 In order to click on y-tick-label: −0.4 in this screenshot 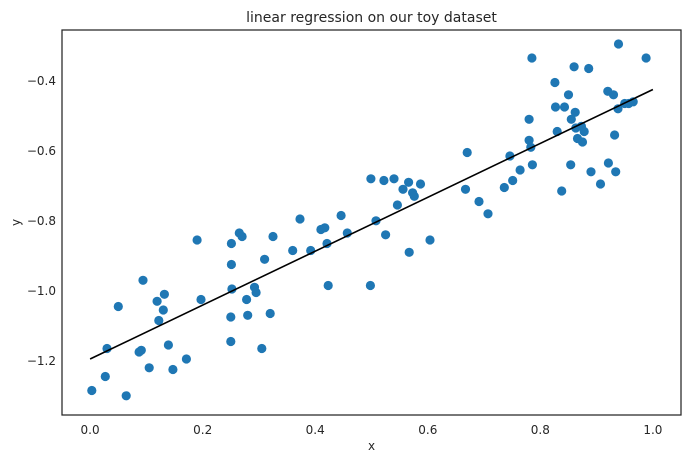, I will do `click(41, 81)`.